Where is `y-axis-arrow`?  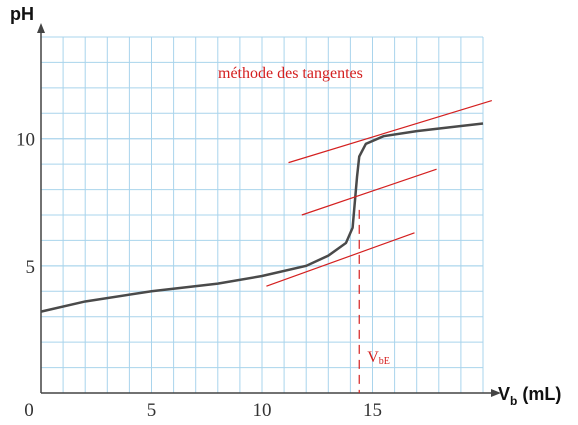 y-axis-arrow is located at coordinates (41, 28).